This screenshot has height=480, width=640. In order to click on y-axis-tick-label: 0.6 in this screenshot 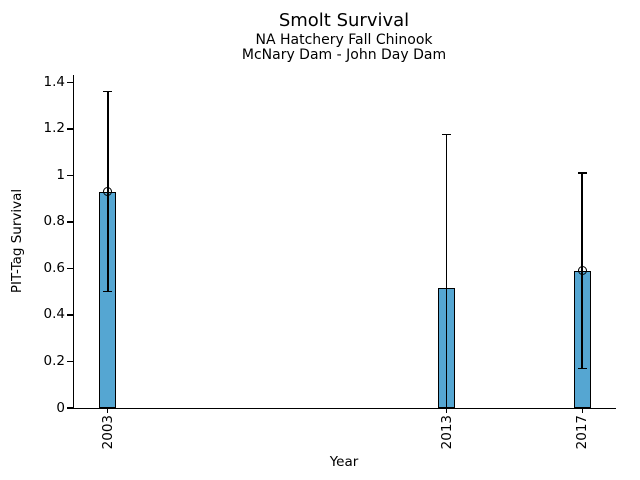, I will do `click(54, 267)`.